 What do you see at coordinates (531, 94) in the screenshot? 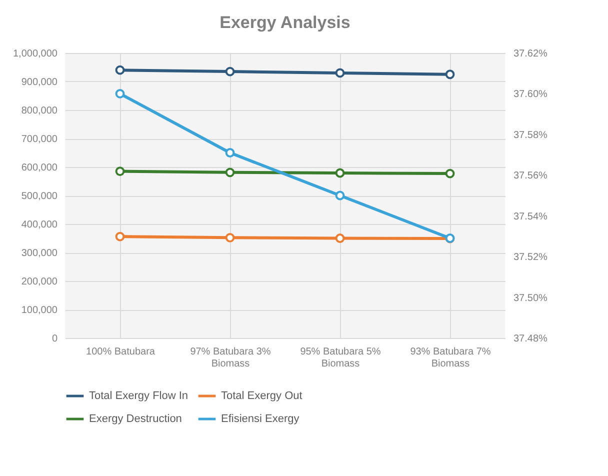
I see `y2-tick-label: 37.60%` at bounding box center [531, 94].